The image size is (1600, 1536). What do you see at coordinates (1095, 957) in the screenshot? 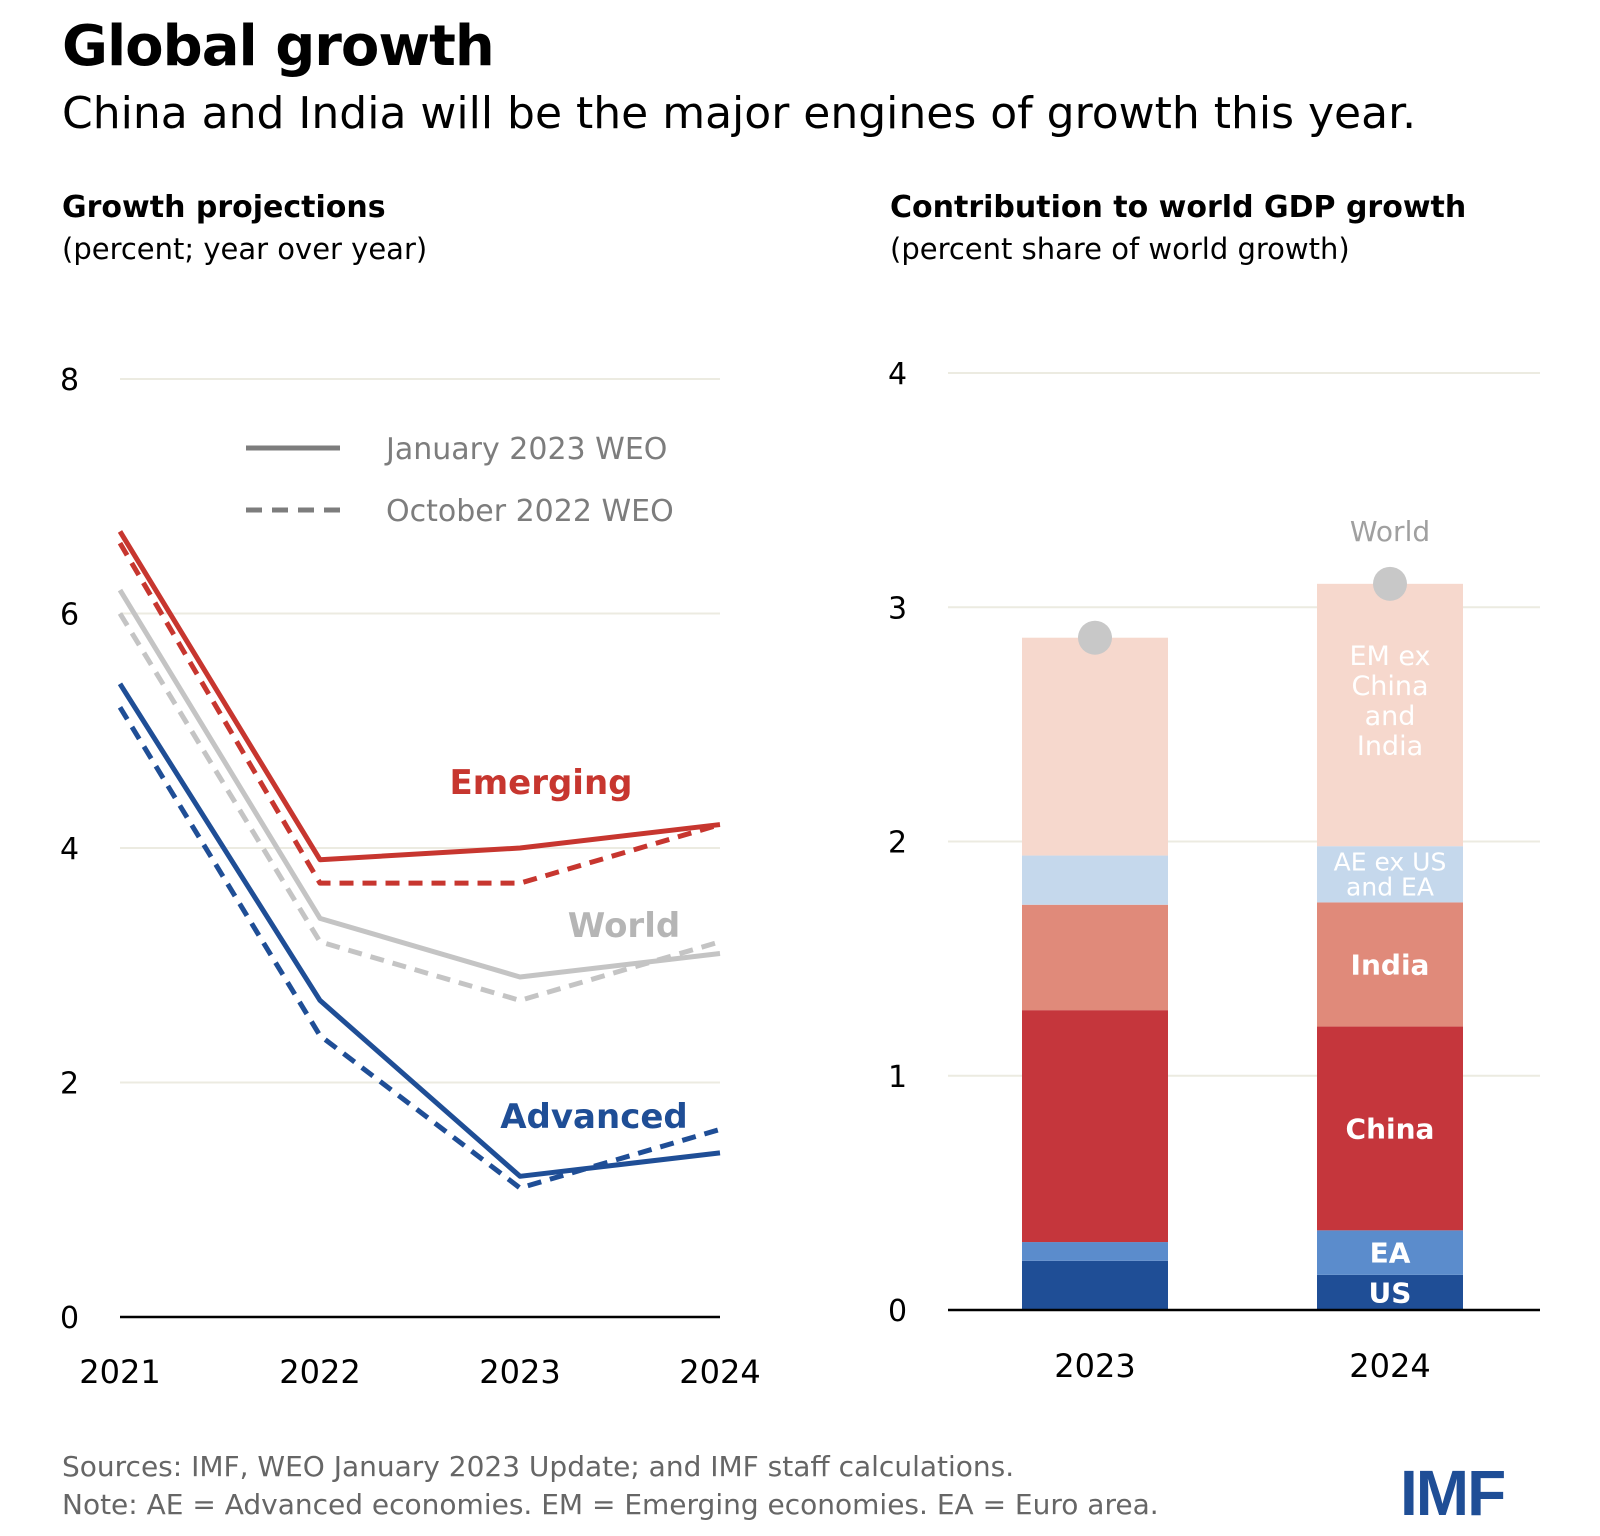
I see `bar-segment-india-2023` at bounding box center [1095, 957].